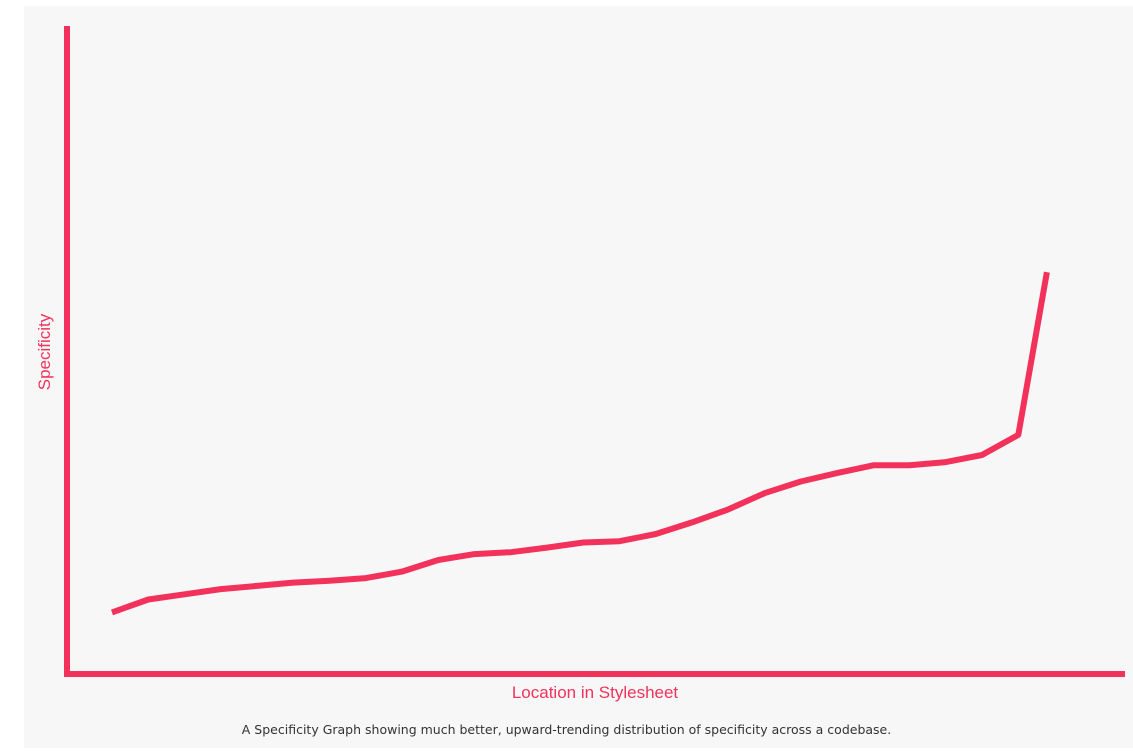 The height and width of the screenshot is (753, 1133). What do you see at coordinates (44, 351) in the screenshot?
I see `y-axis-label: Specificity` at bounding box center [44, 351].